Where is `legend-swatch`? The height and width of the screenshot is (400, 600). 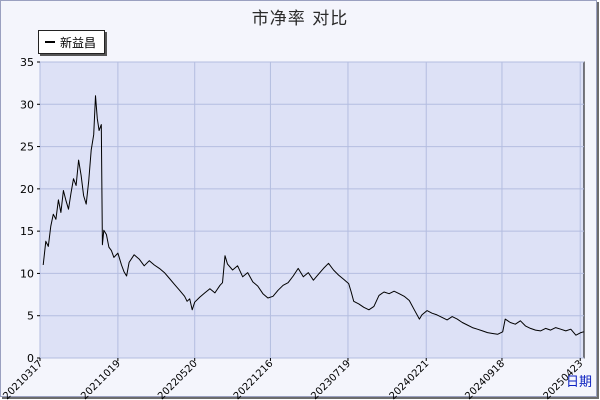
legend-swatch is located at coordinates (50, 42).